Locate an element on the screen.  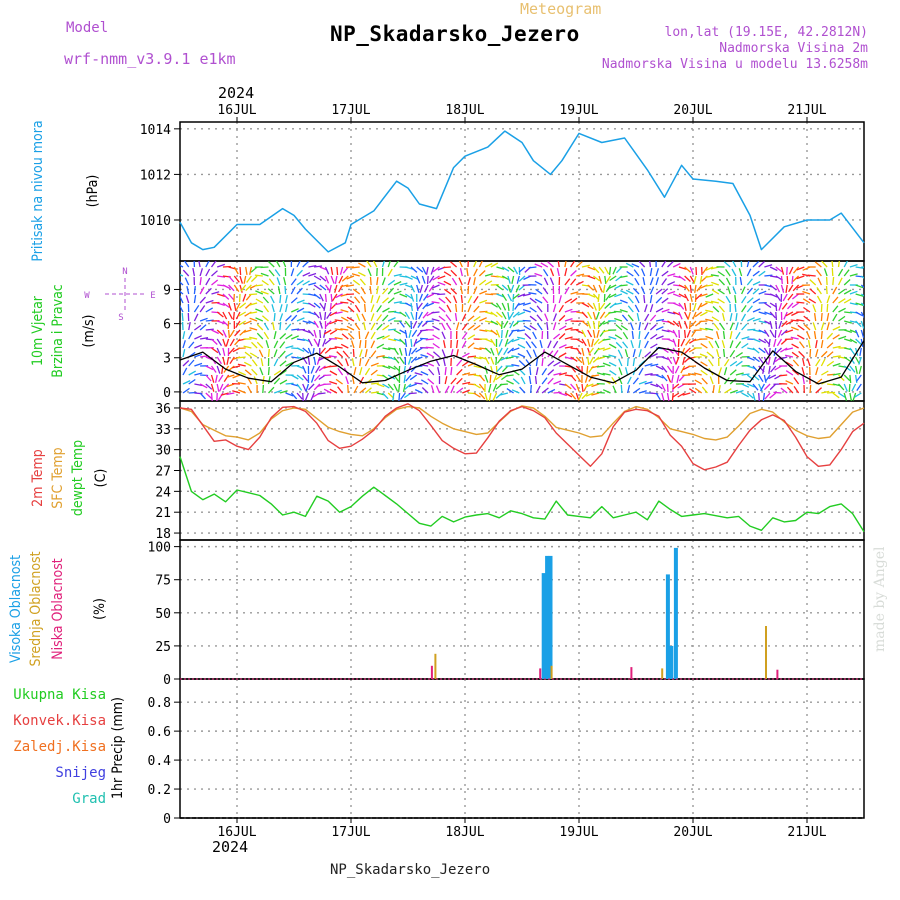
date-label-bottom: 19JUL is located at coordinates (578, 832).